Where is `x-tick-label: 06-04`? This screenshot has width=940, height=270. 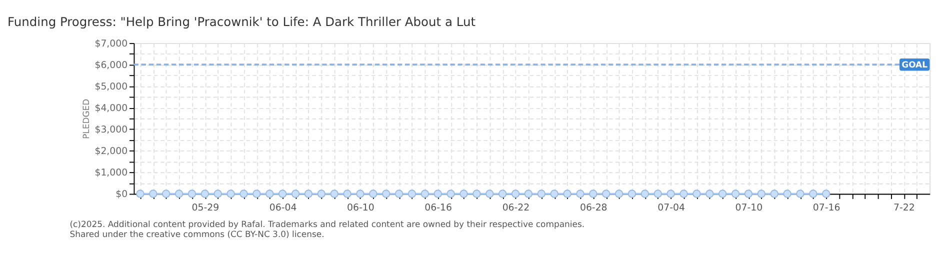 x-tick-label: 06-04 is located at coordinates (283, 208).